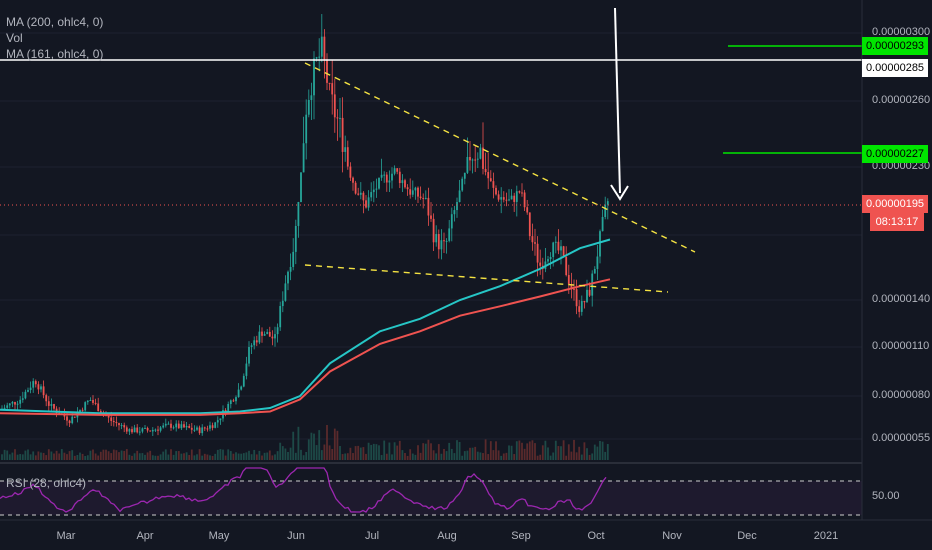 This screenshot has width=932, height=550. I want to click on legend-vol: Vol, so click(14, 38).